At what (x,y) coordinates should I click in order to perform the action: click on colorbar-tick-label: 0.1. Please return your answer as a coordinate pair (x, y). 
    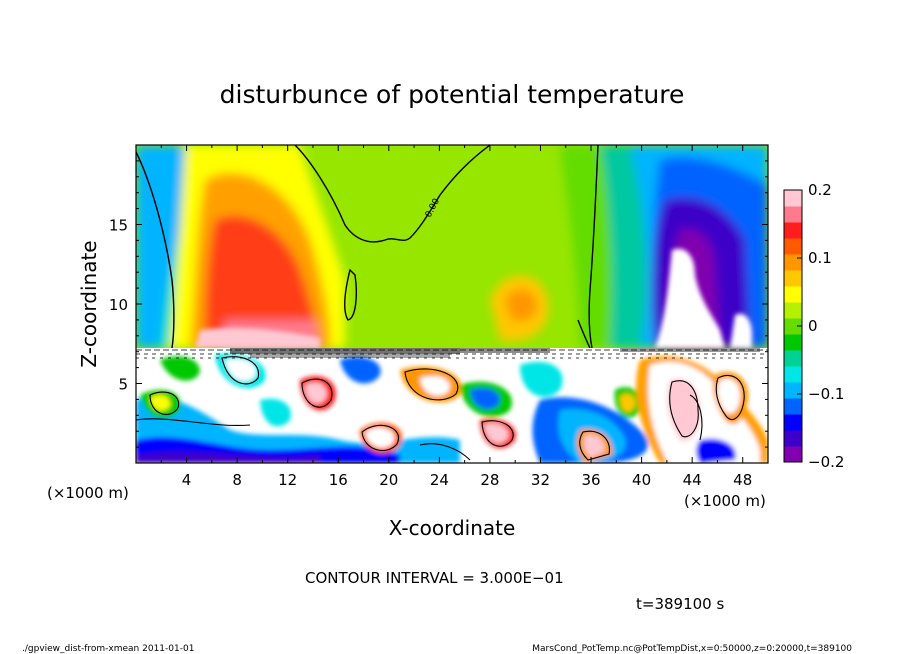
    Looking at the image, I should click on (820, 258).